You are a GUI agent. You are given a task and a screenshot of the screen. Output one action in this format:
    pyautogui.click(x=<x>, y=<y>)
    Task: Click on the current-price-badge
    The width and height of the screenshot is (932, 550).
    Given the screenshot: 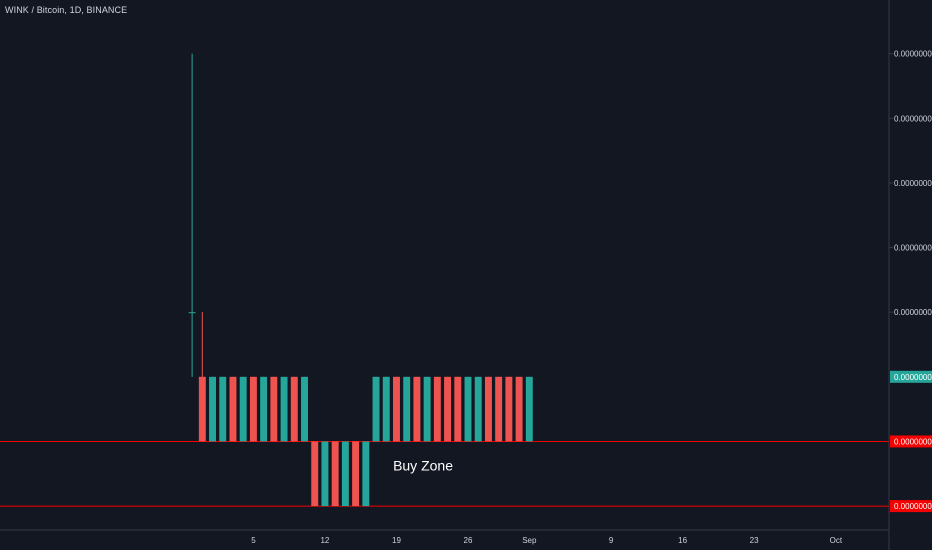 What is the action you would take?
    pyautogui.click(x=911, y=376)
    